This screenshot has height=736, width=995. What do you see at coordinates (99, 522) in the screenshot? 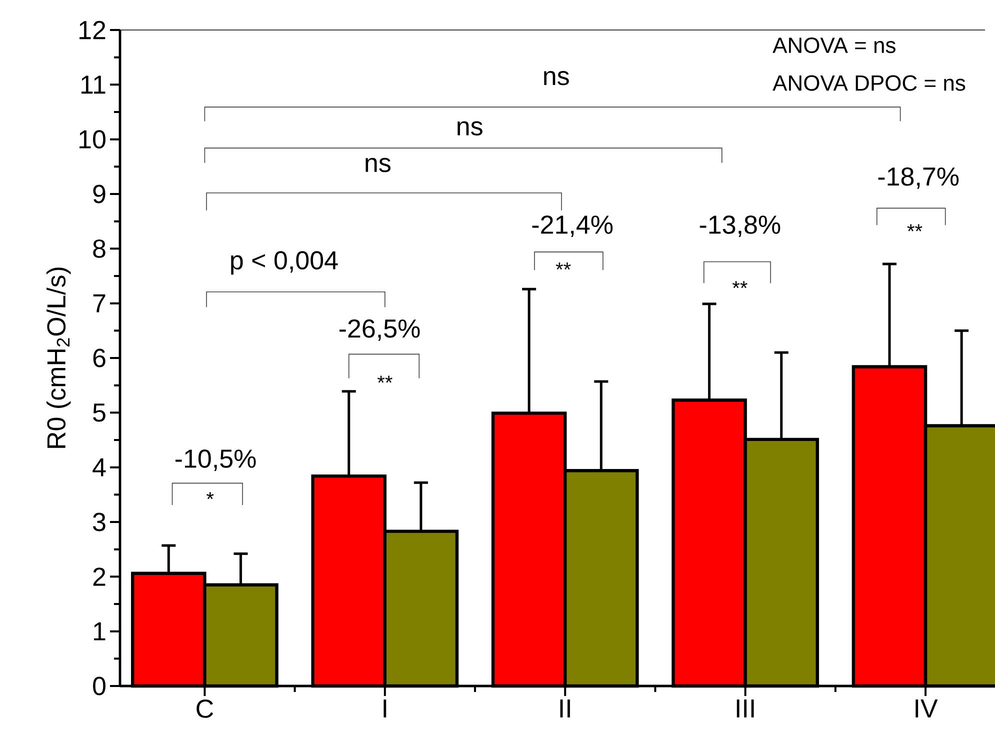
I see `y-tick-label: 3` at bounding box center [99, 522].